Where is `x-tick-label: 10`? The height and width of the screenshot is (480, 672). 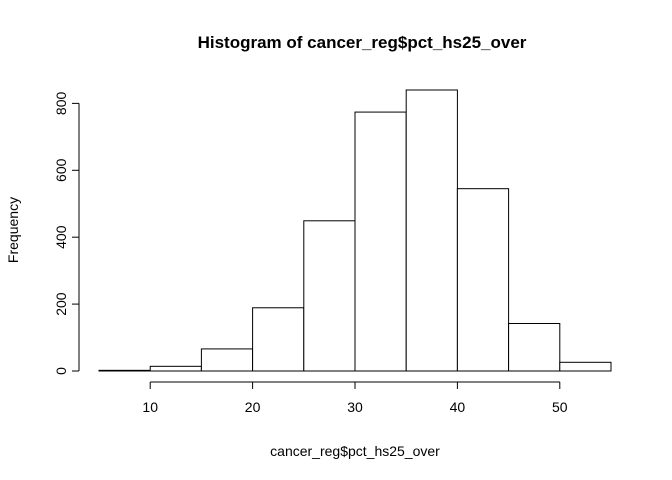 x-tick-label: 10 is located at coordinates (150, 407).